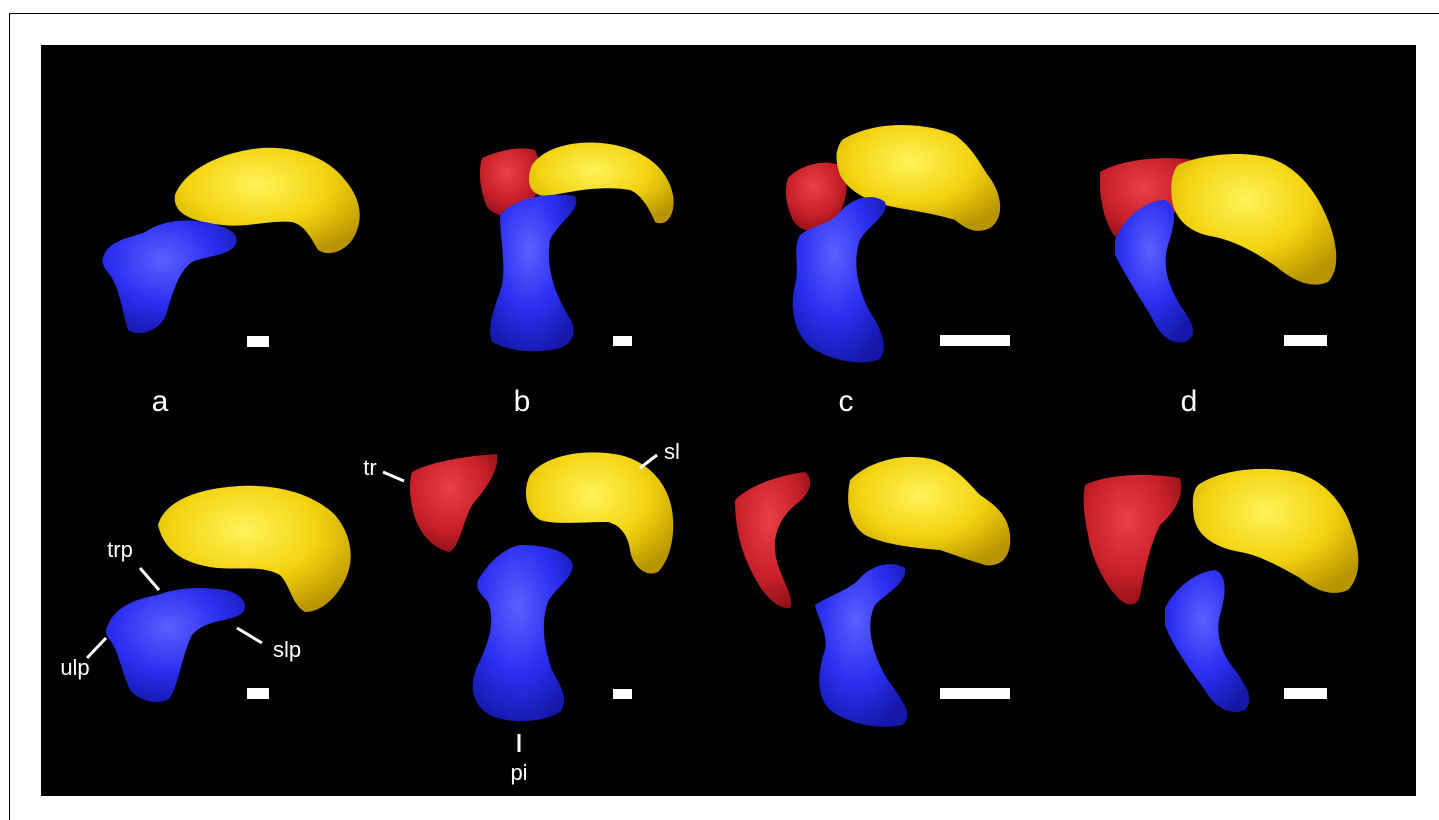  What do you see at coordinates (249, 635) in the screenshot?
I see `leader-slp` at bounding box center [249, 635].